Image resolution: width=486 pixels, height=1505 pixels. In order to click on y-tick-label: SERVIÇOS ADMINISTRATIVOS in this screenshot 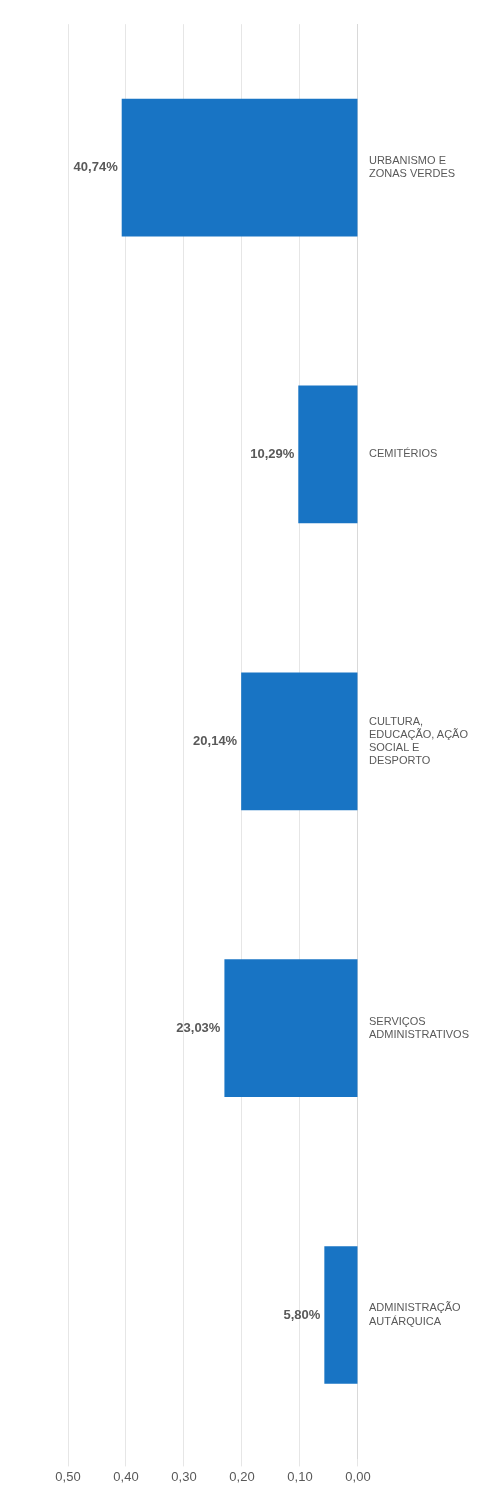, I will do `click(419, 1027)`.